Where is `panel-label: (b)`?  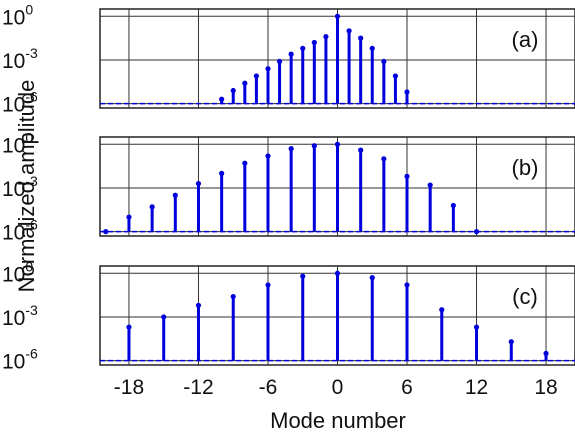 panel-label: (b) is located at coordinates (525, 167).